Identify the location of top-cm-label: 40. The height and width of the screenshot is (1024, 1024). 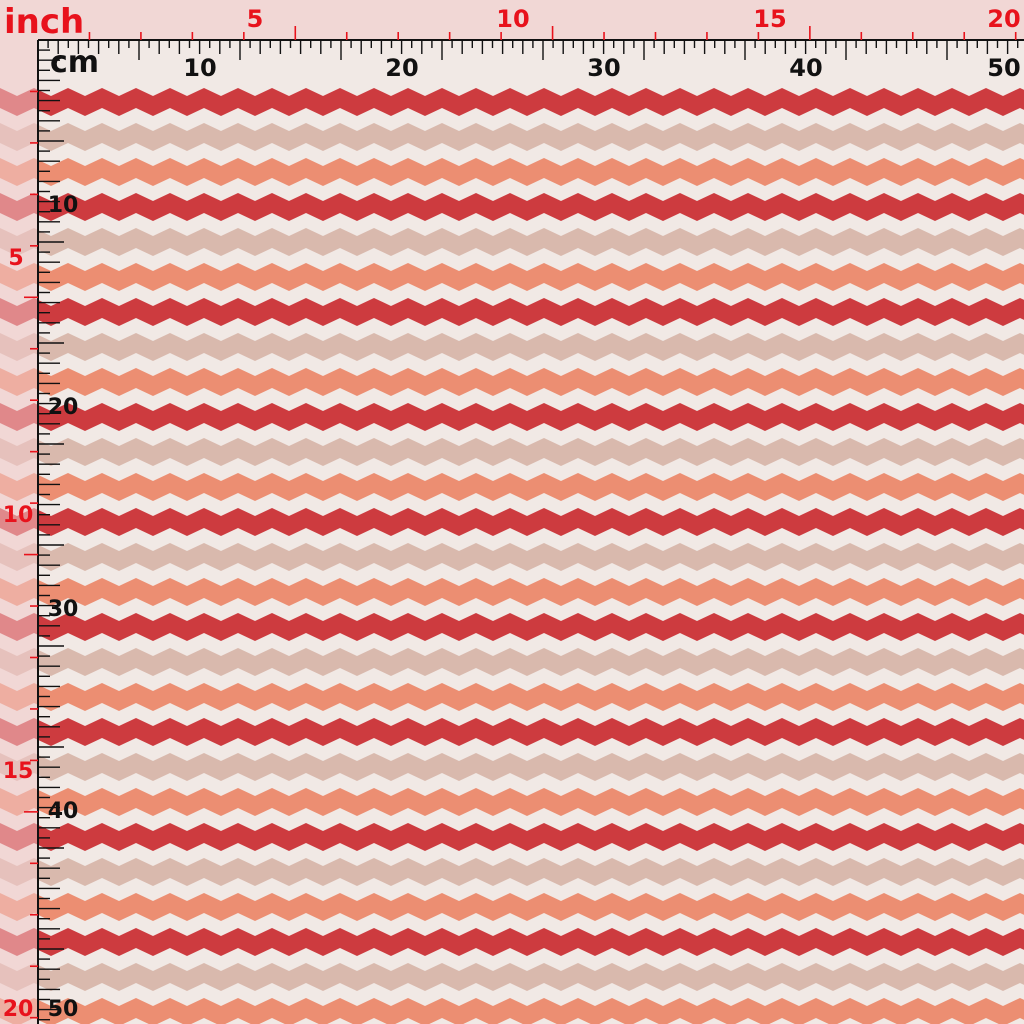
(805, 68).